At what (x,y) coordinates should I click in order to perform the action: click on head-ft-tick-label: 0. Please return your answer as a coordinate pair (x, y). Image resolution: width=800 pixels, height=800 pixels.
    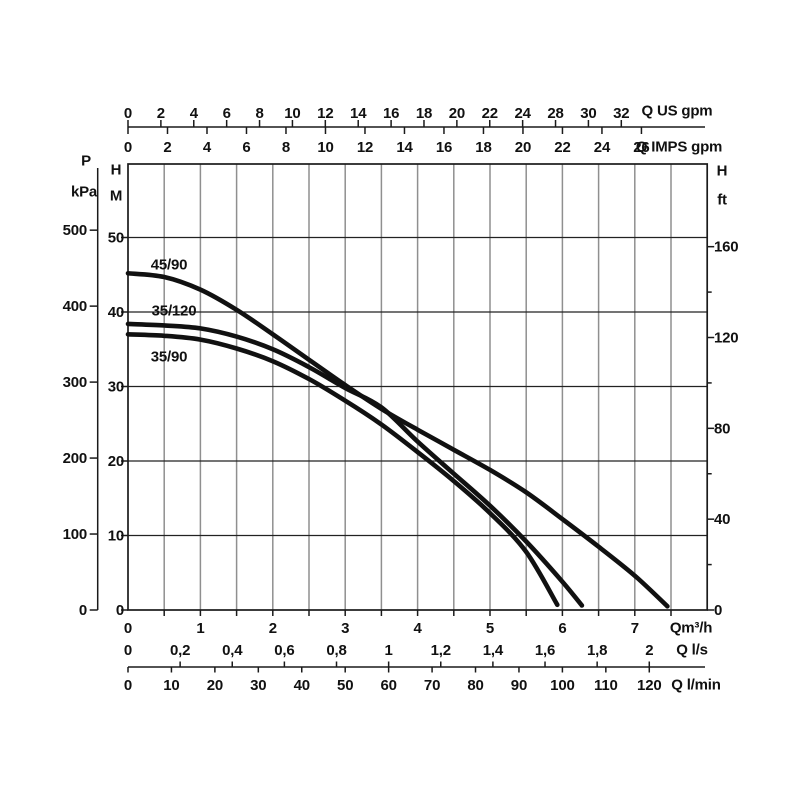
    Looking at the image, I should click on (718, 610).